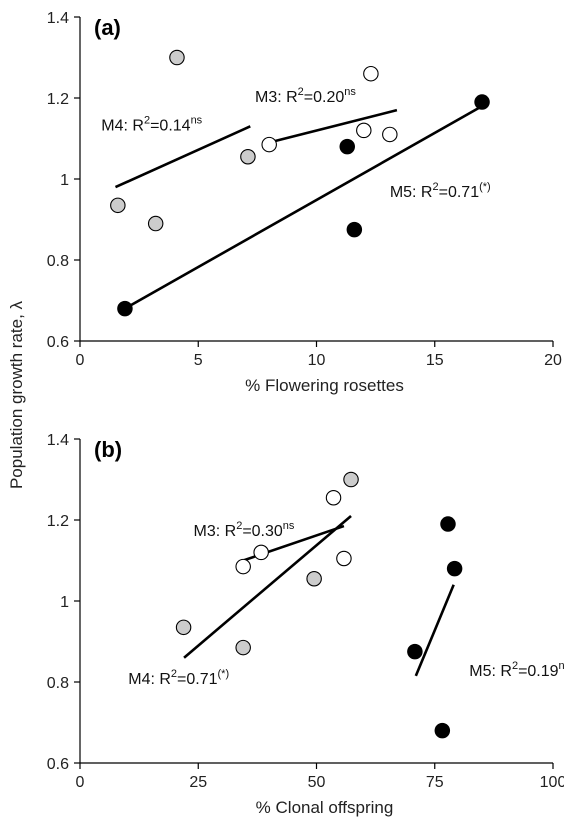 The width and height of the screenshot is (564, 825). Describe the element at coordinates (317, 782) in the screenshot. I see `x-tick-label: 50` at that location.